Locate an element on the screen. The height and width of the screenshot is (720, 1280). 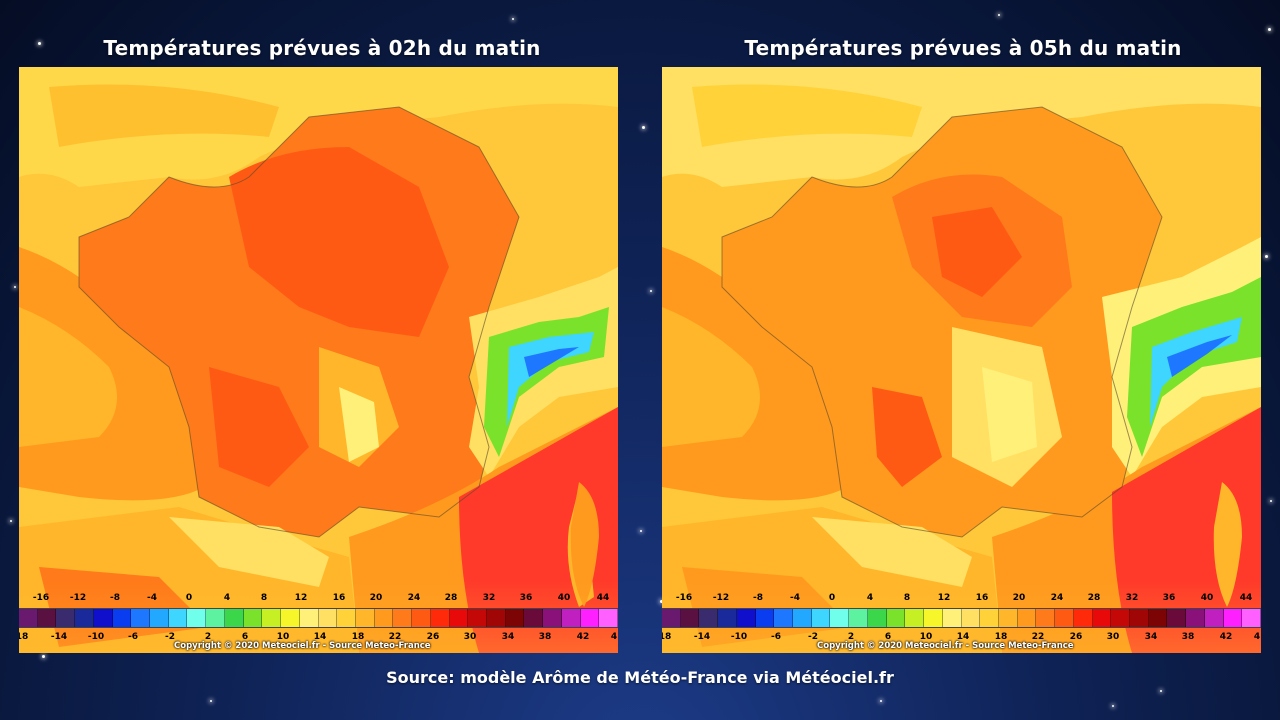
panel-2-title: Températures prévues à 05h du matin is located at coordinates (963, 48).